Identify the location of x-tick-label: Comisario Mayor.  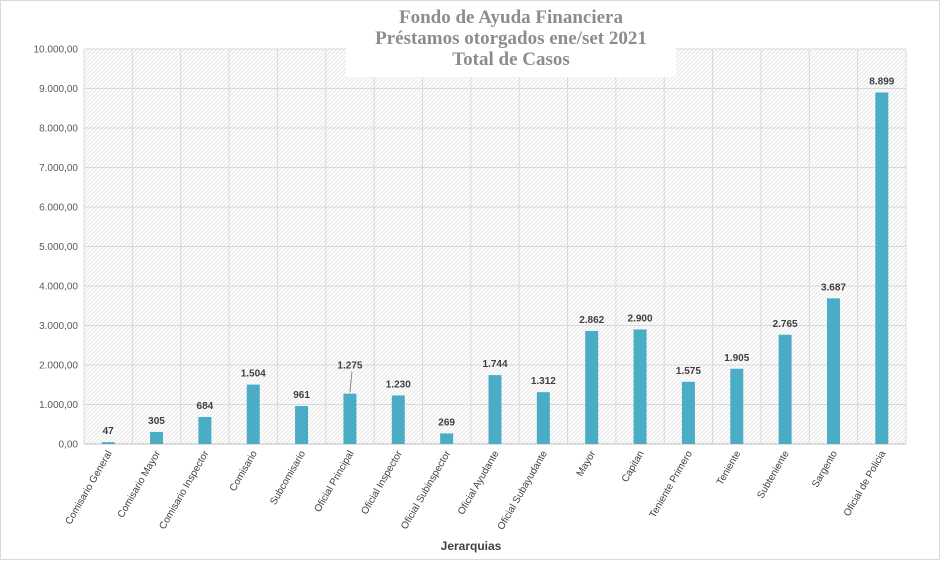
(140, 484).